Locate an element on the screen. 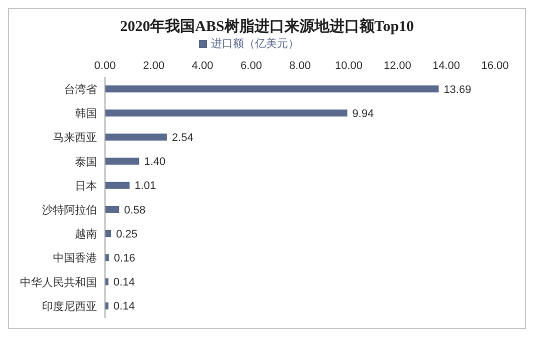 This screenshot has height=337, width=534. data-label: 13.69 is located at coordinates (458, 90).